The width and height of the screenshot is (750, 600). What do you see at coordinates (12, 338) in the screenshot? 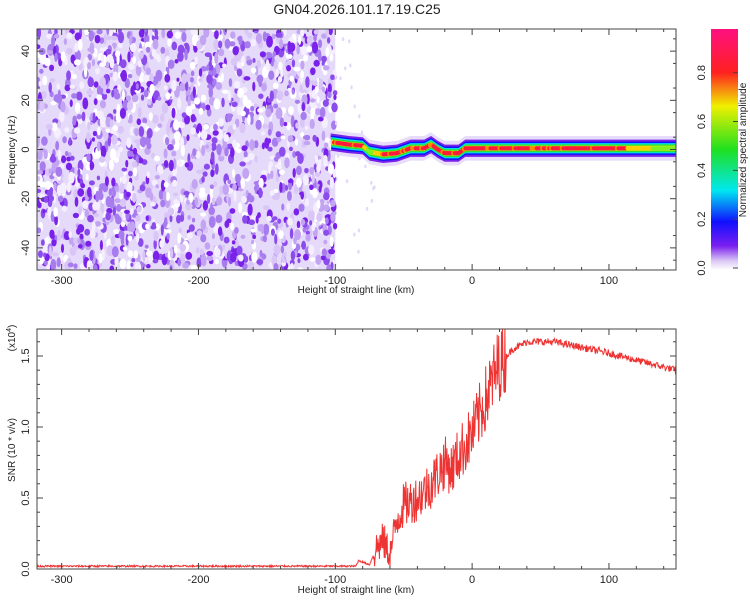
I see `snr-multiplier: (x104)` at bounding box center [12, 338].